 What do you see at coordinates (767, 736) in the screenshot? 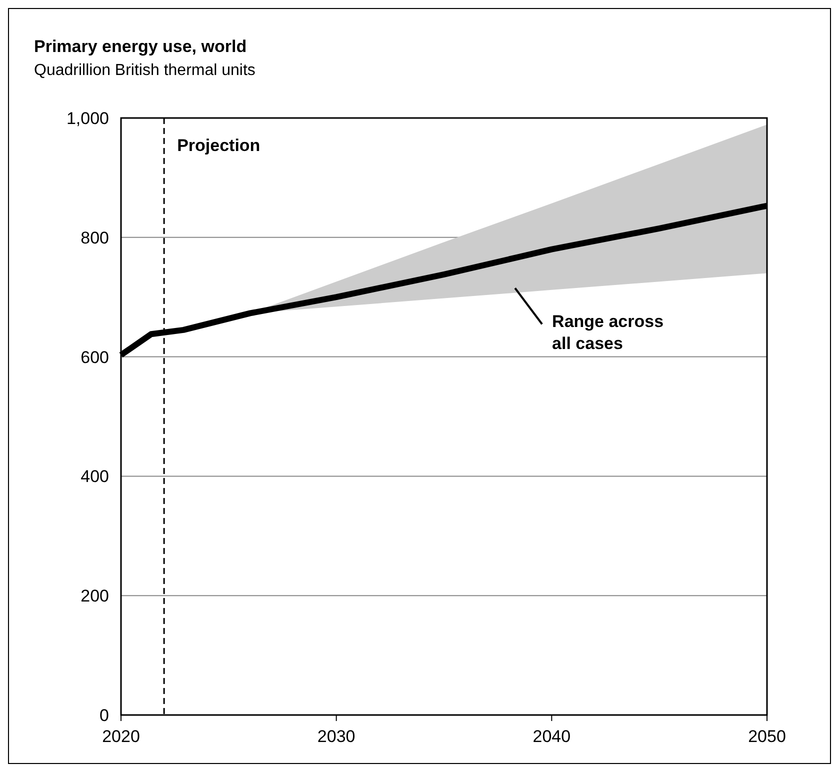
I see `x-tick-label: 2050` at bounding box center [767, 736].